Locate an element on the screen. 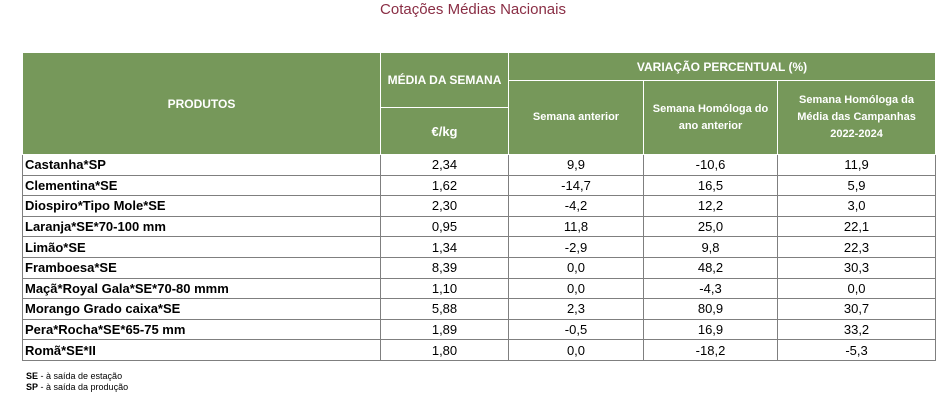 This screenshot has width=946, height=405. product-name-cell: Diospiro*Tipo Mole*SE is located at coordinates (201, 206).